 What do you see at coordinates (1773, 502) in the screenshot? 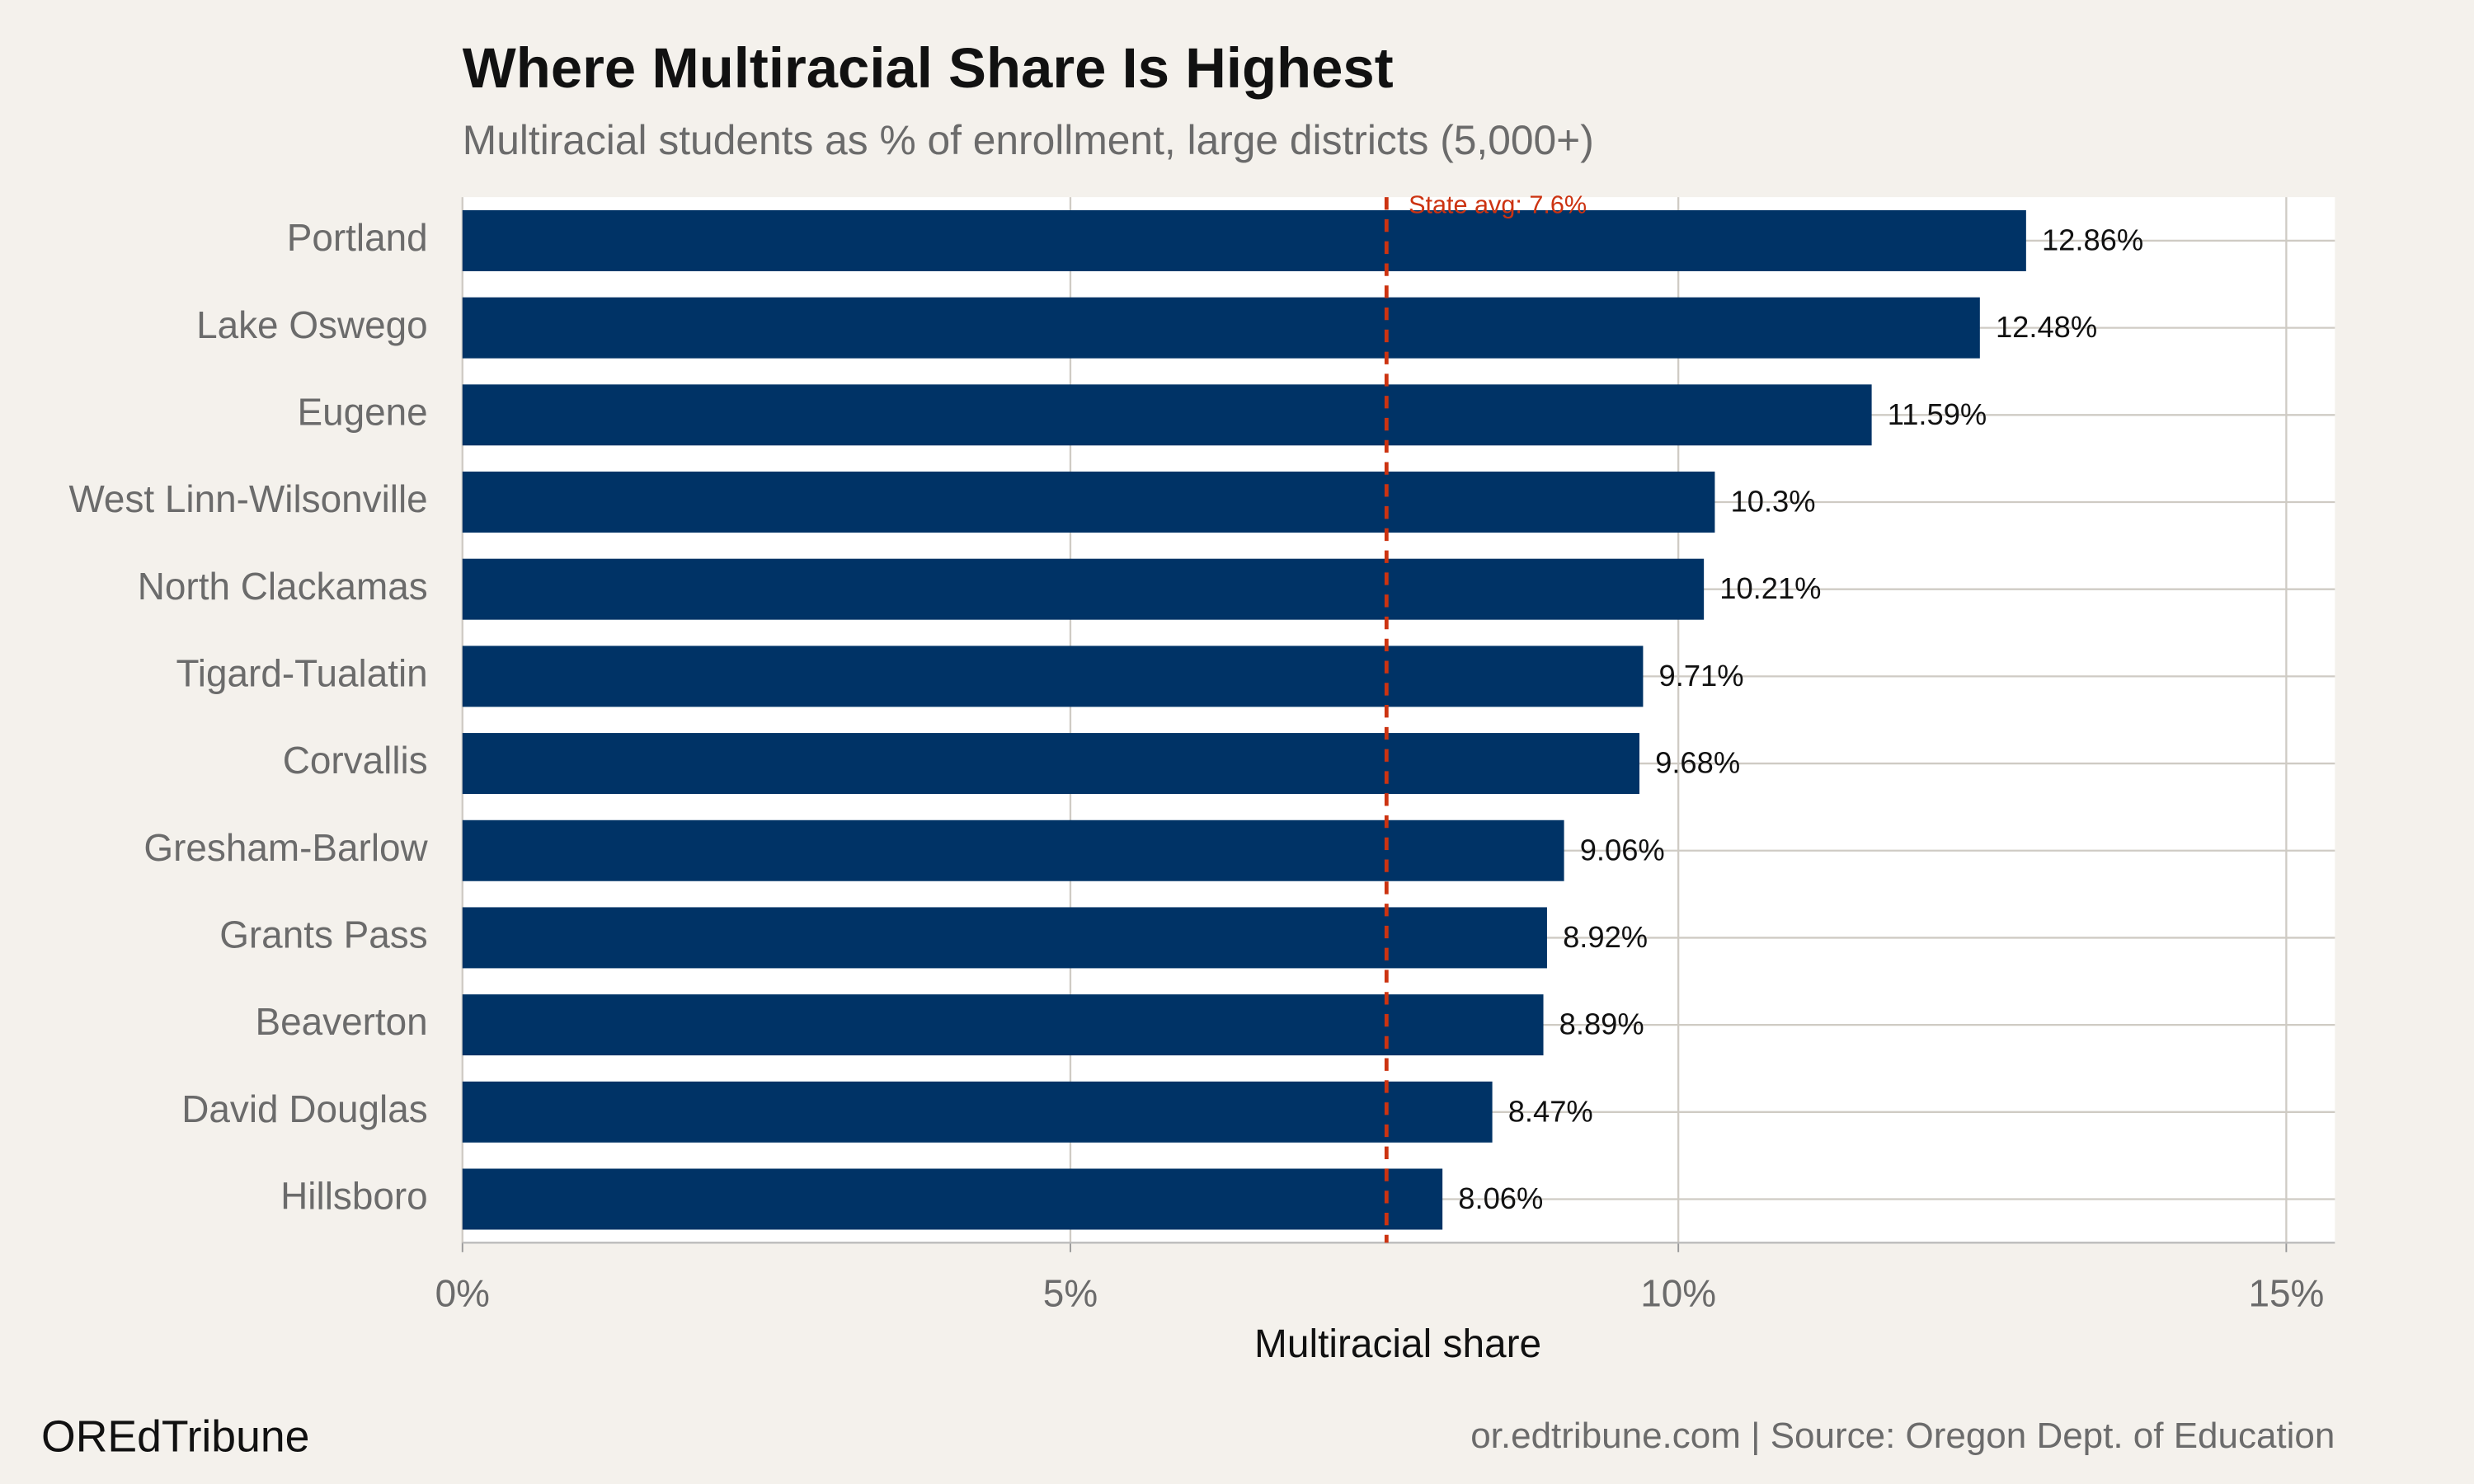
I see `value-label: 10.3%` at bounding box center [1773, 502].